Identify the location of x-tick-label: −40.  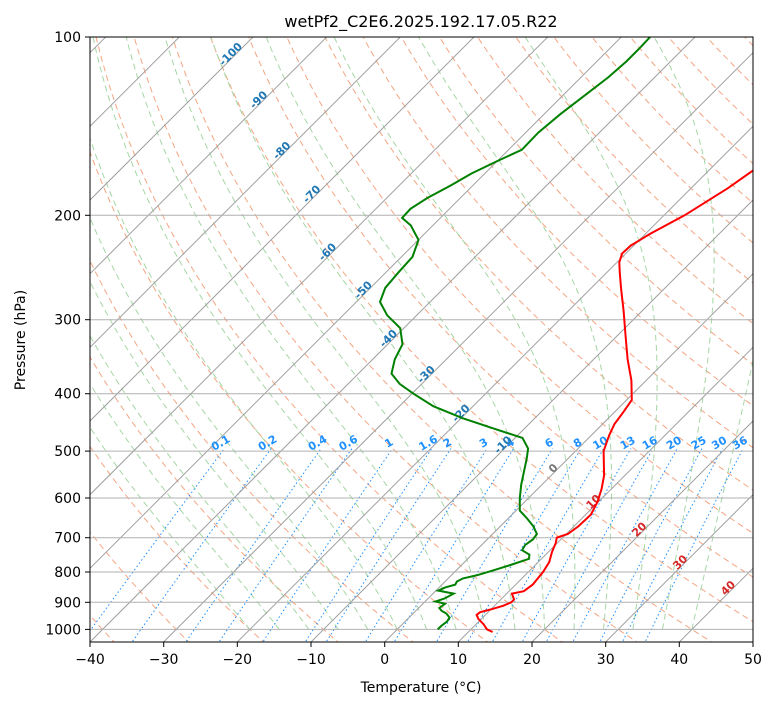
(90, 660).